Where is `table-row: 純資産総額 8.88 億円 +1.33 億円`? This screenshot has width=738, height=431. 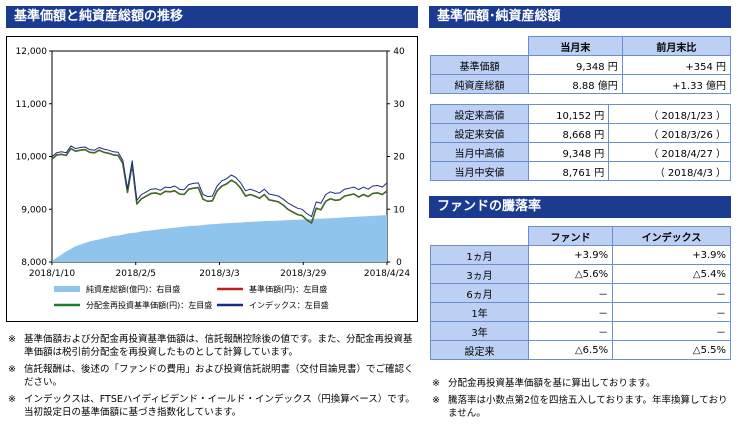 table-row: 純資産総額 8.88 億円 +1.33 億円 is located at coordinates (581, 84).